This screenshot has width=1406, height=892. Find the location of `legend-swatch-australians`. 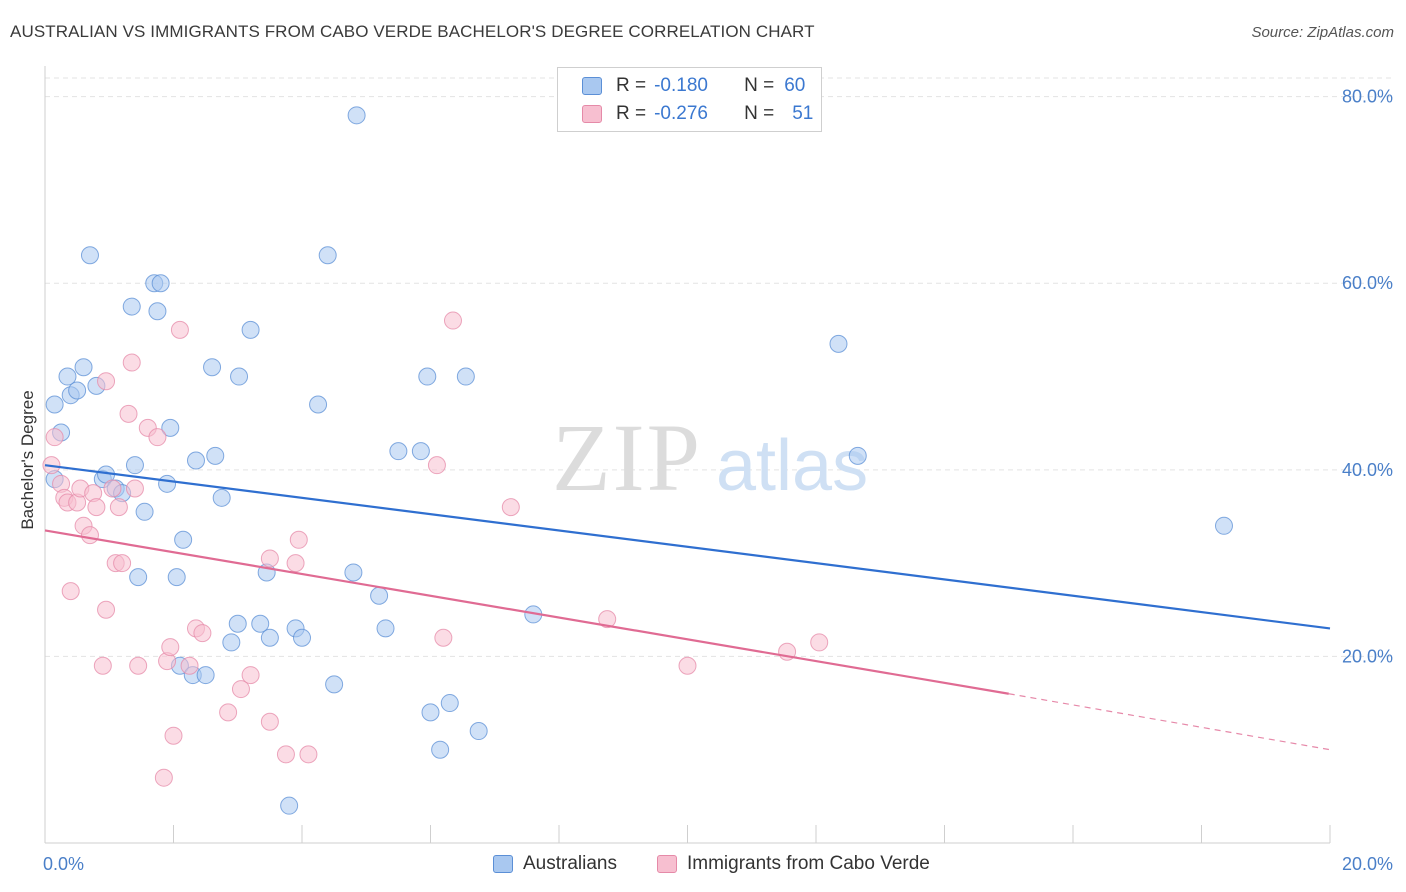

legend-swatch-australians is located at coordinates (592, 86).